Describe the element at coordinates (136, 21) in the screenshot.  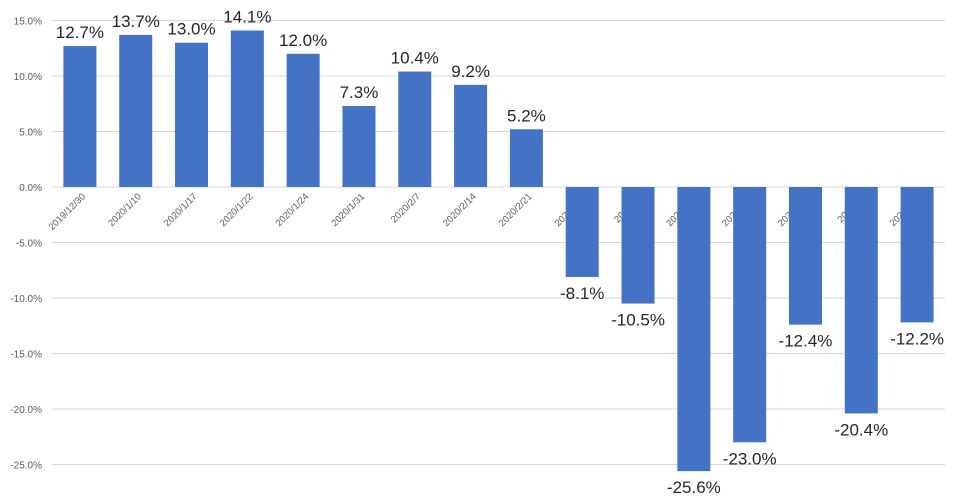
I see `data-label: 13.7%` at that location.